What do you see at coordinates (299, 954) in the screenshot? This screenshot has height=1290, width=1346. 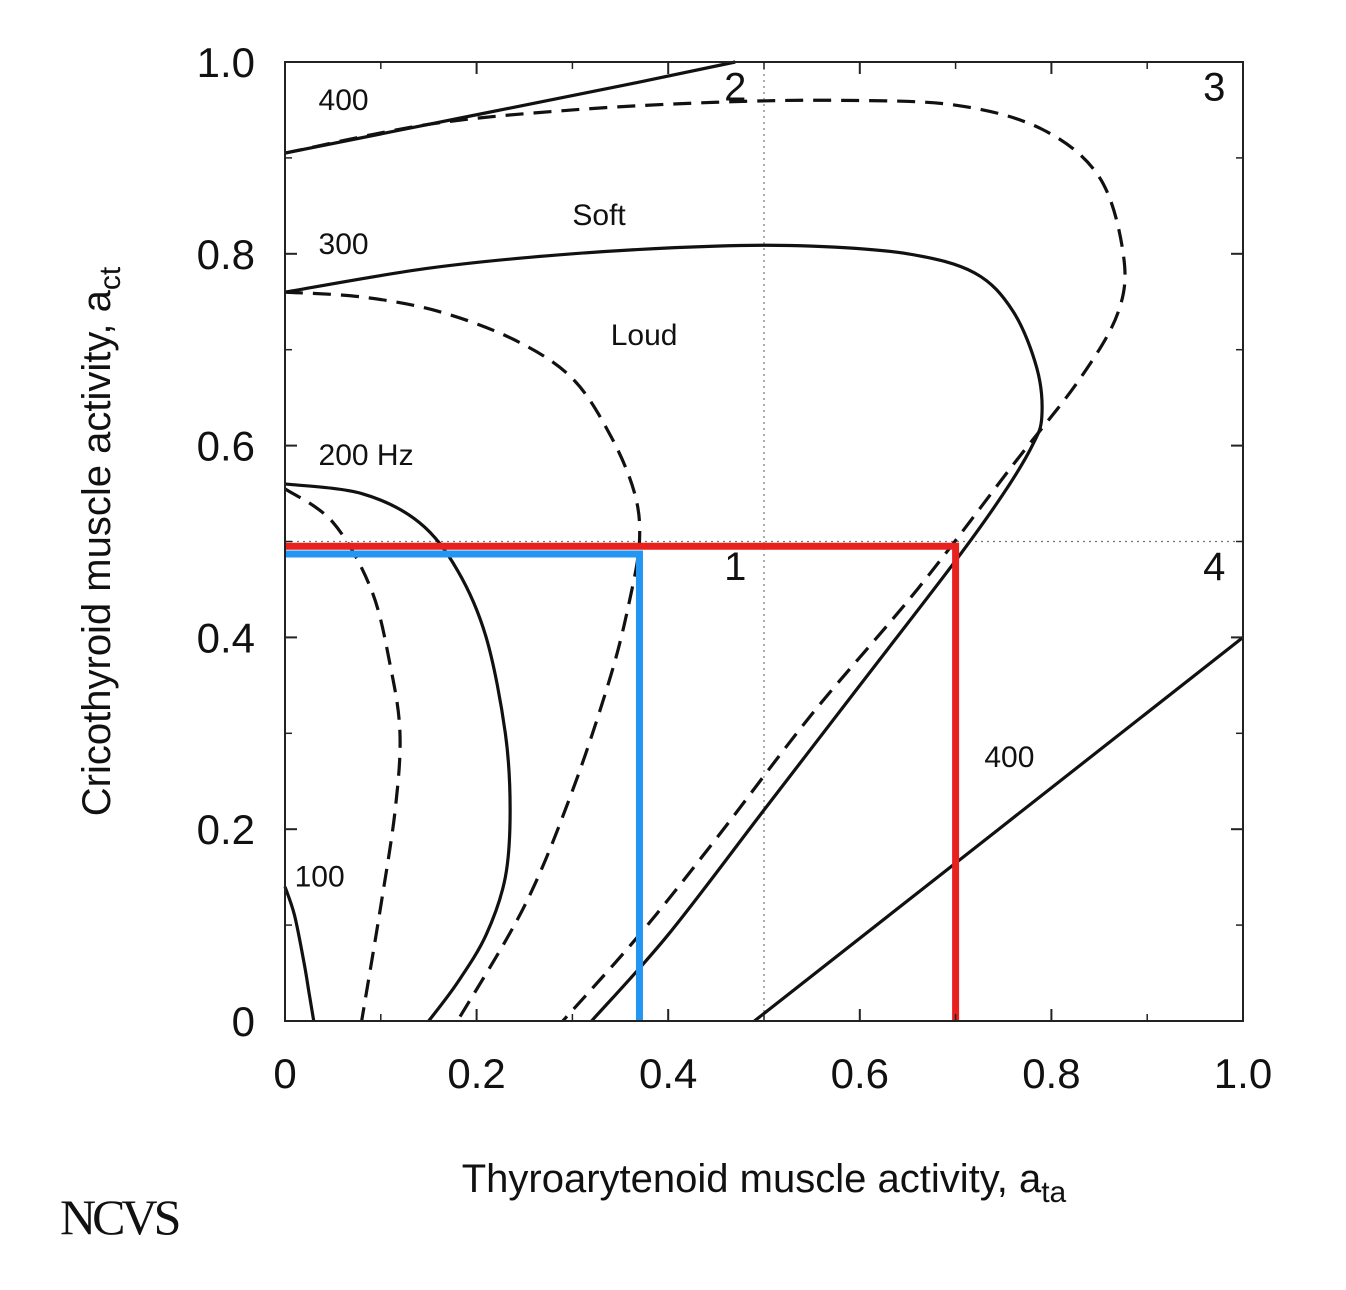 I see `series-curve-1-solid` at bounding box center [299, 954].